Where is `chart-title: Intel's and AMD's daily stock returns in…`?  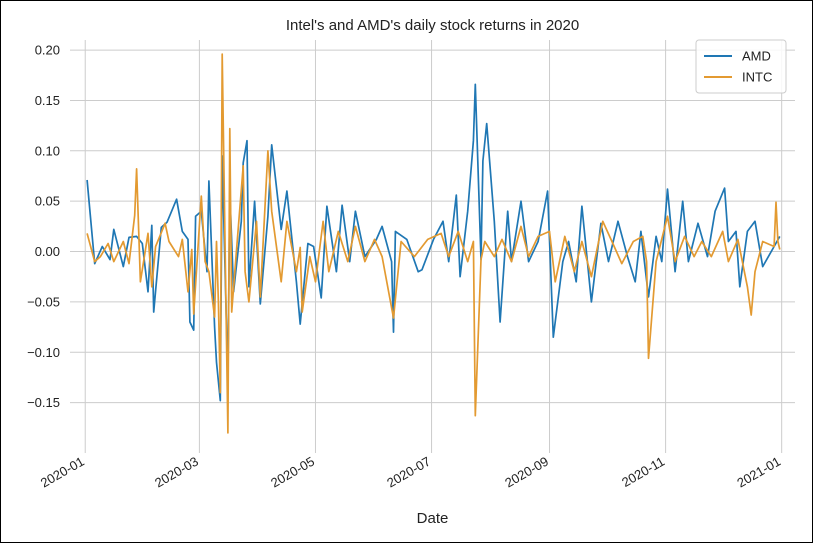 chart-title: Intel's and AMD's daily stock returns in… is located at coordinates (432, 25).